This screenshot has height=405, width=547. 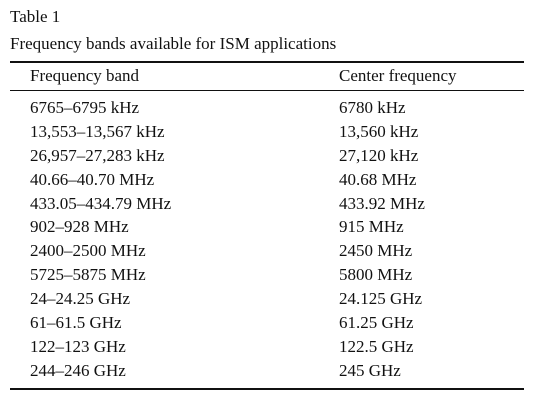 What do you see at coordinates (371, 227) in the screenshot?
I see `center-frequency-cell: 915 MHz` at bounding box center [371, 227].